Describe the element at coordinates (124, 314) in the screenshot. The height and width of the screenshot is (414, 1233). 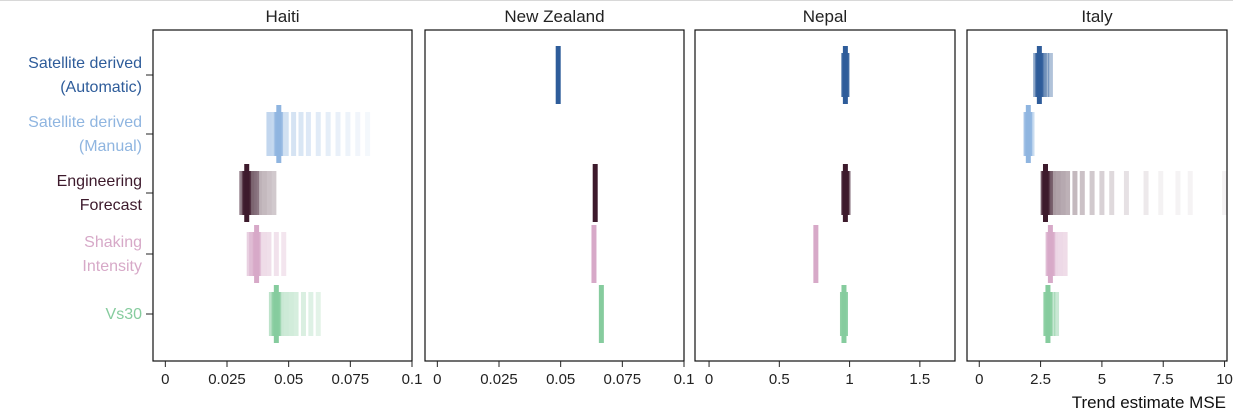
I see `y-tick-label-vs30-0: Vs30` at that location.